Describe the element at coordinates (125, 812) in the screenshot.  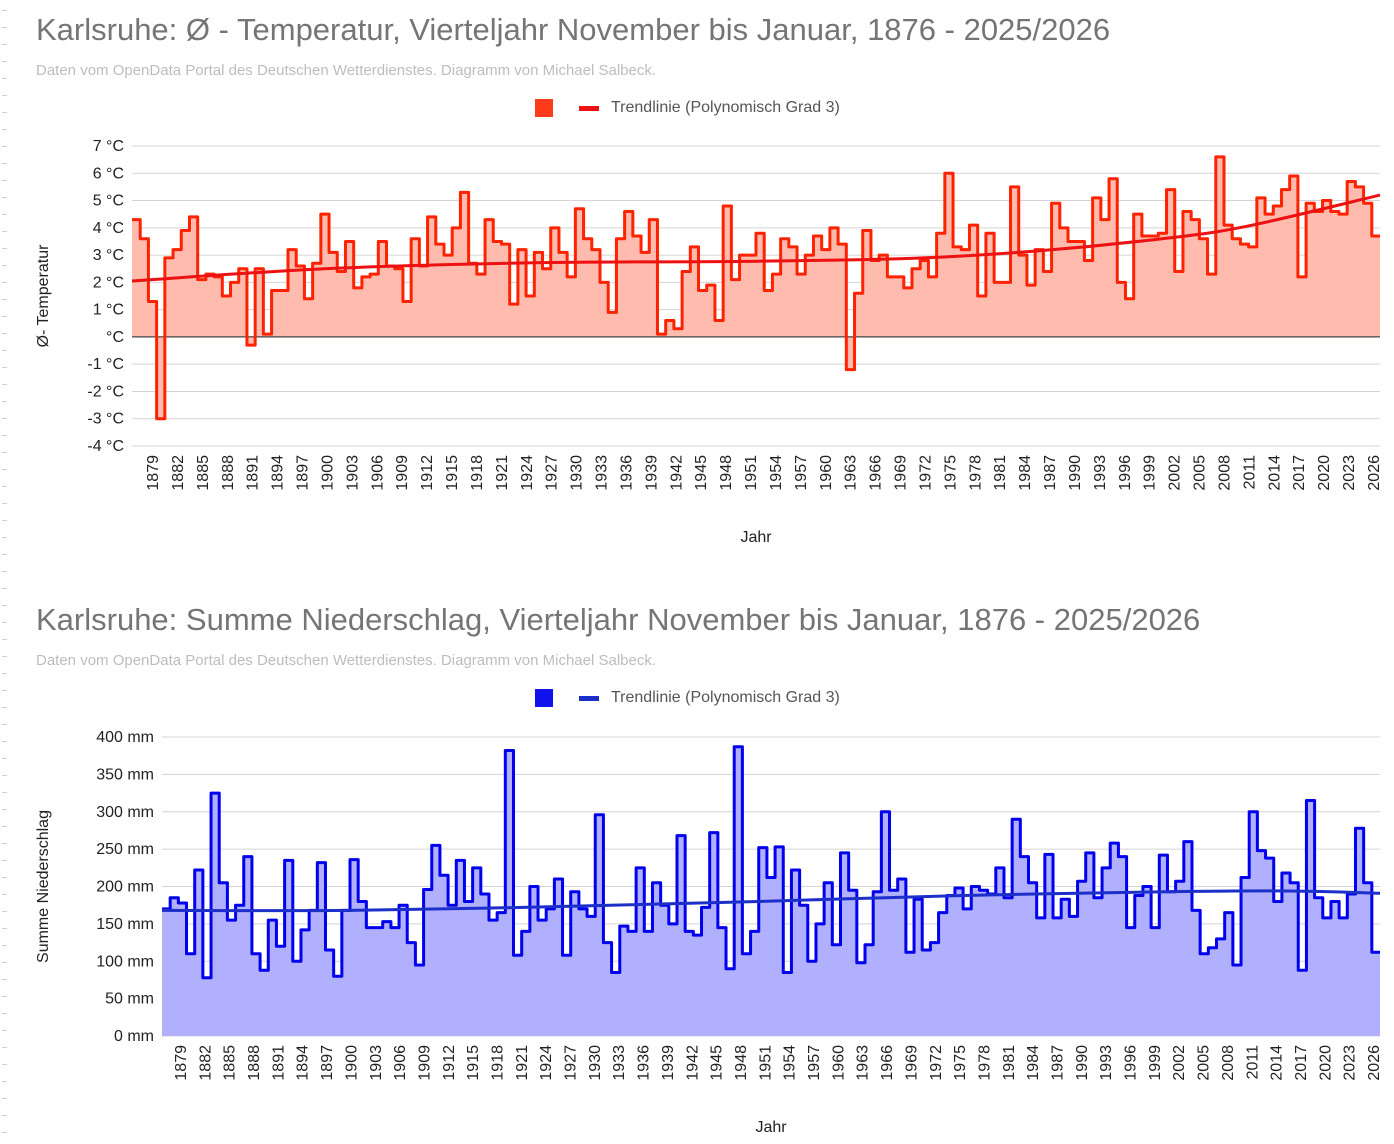
I see `y-tick-label: 300 mm` at that location.